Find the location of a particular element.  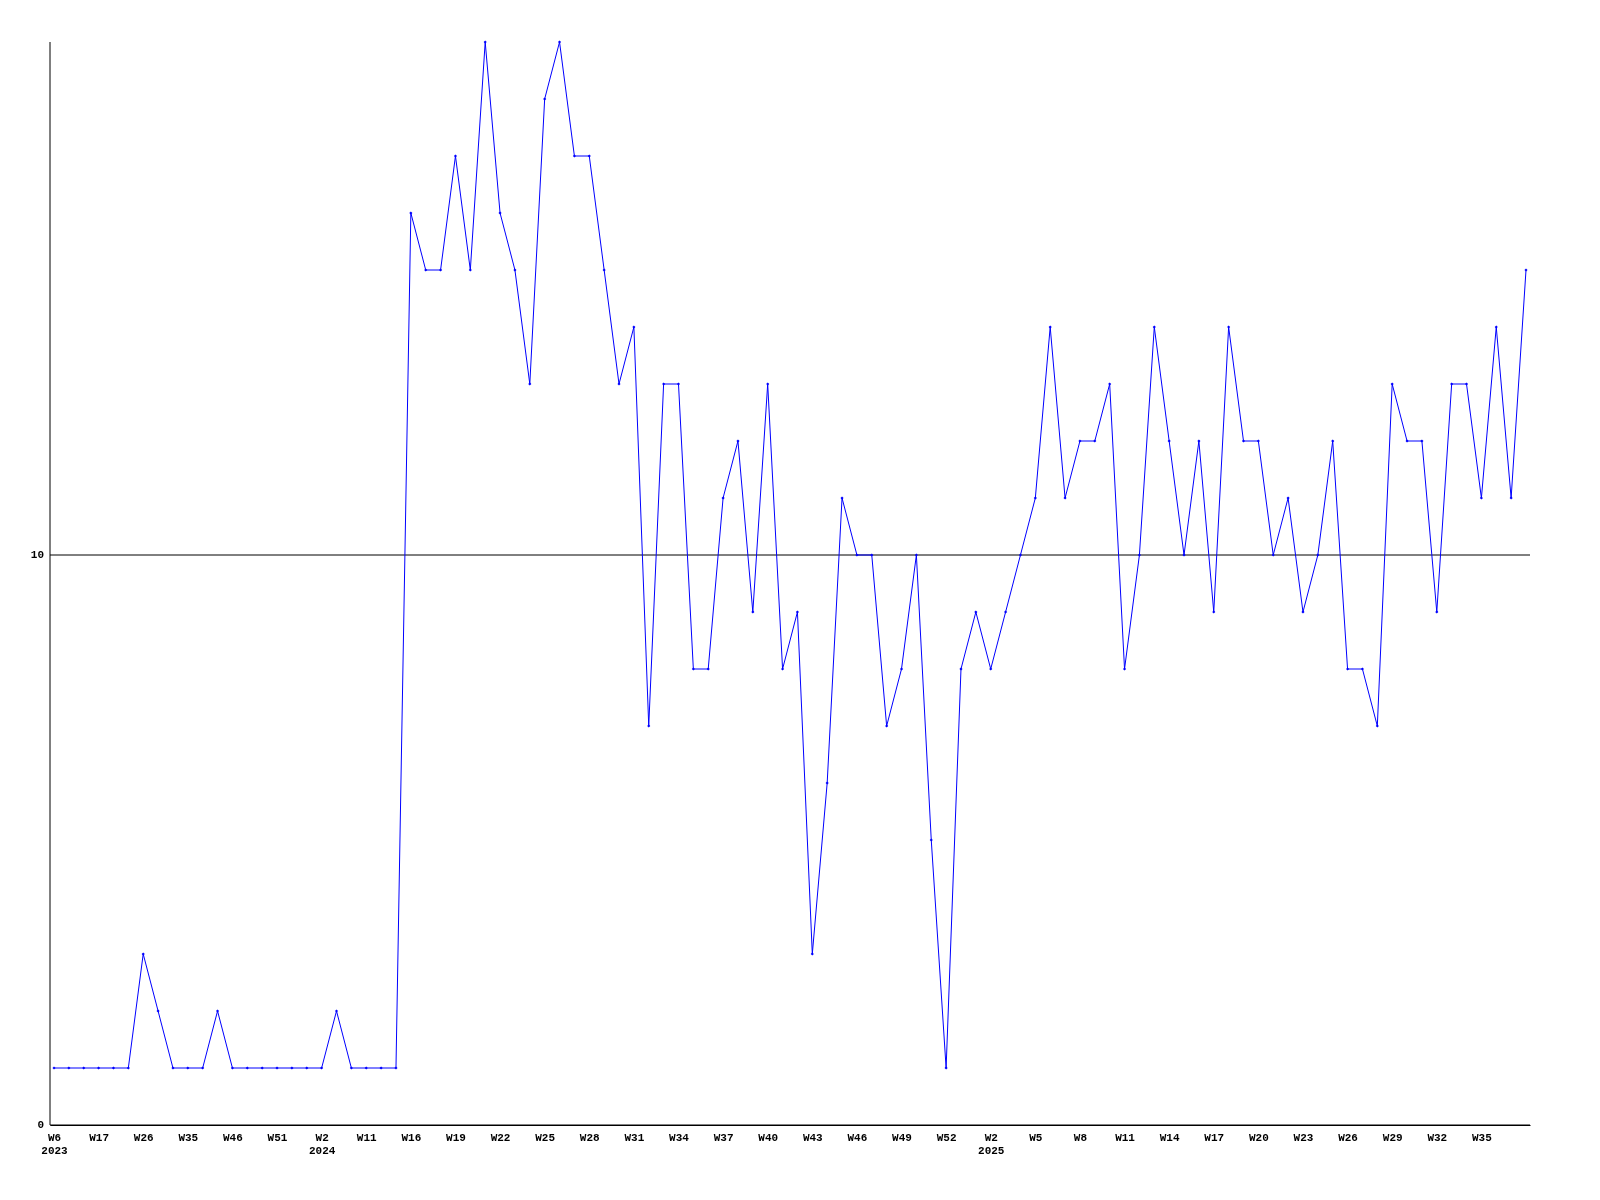

x-tick-label: W40 is located at coordinates (768, 1137).